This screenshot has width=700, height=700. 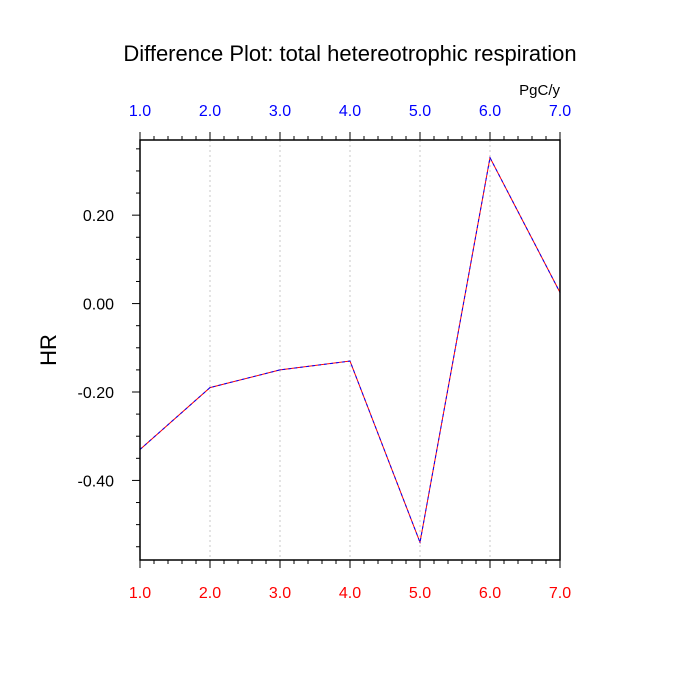 I want to click on x-bottom-tick-label-1: 1.0, so click(x=140, y=593).